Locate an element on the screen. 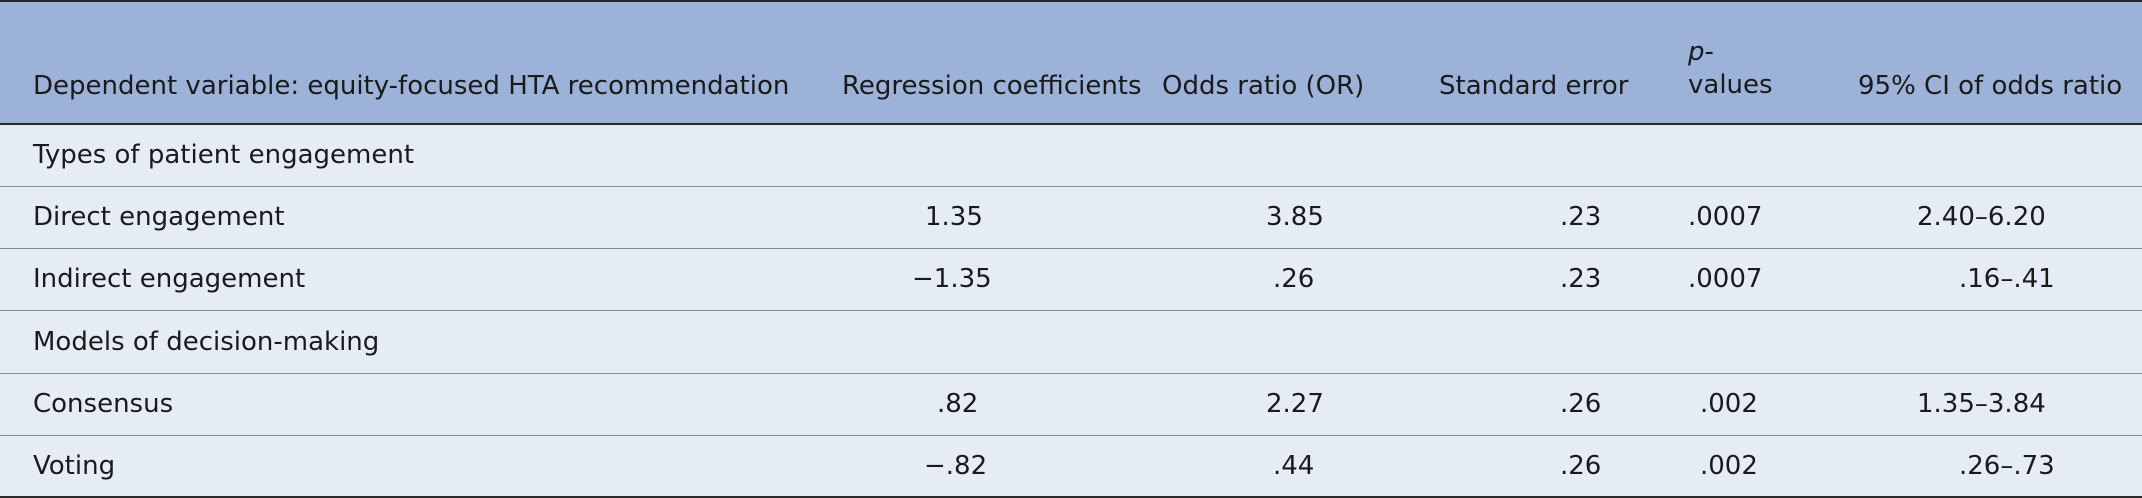  row-label: Voting is located at coordinates (405, 466).